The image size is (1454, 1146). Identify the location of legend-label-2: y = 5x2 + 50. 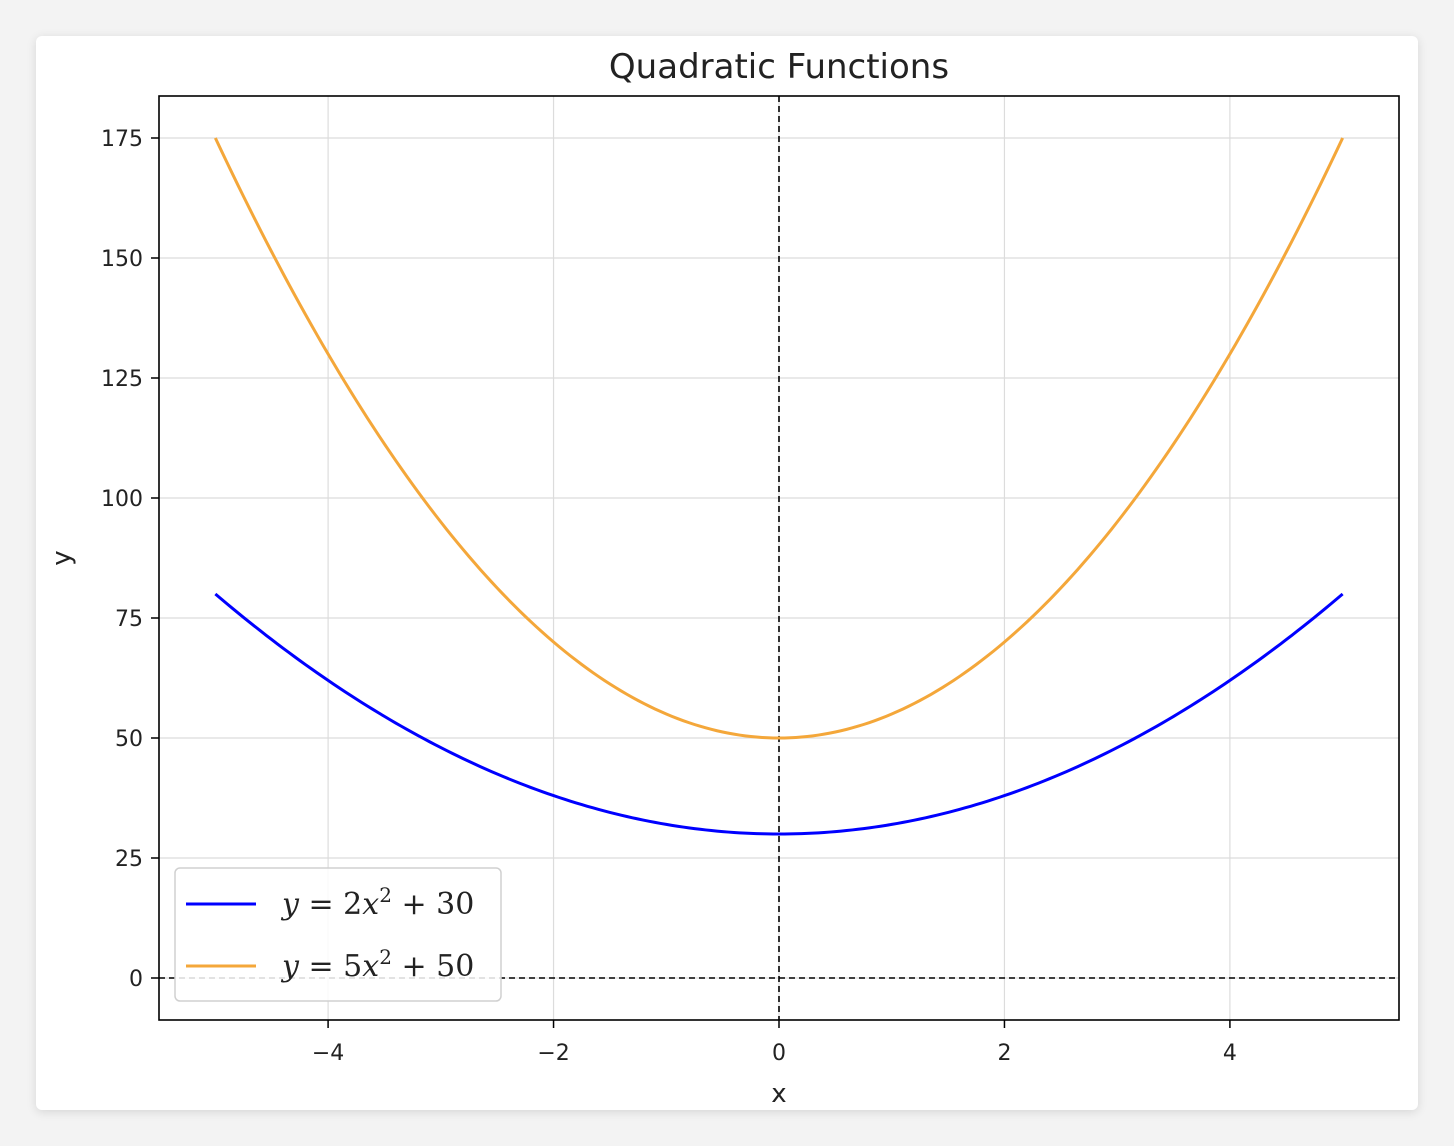
(377, 964).